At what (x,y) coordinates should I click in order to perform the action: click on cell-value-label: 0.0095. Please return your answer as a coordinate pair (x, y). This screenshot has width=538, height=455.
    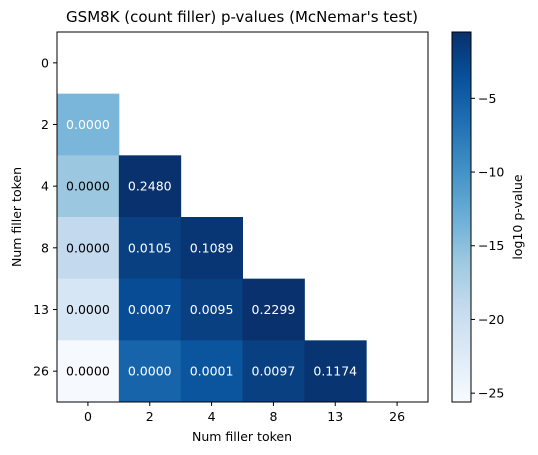
    Looking at the image, I should click on (212, 309).